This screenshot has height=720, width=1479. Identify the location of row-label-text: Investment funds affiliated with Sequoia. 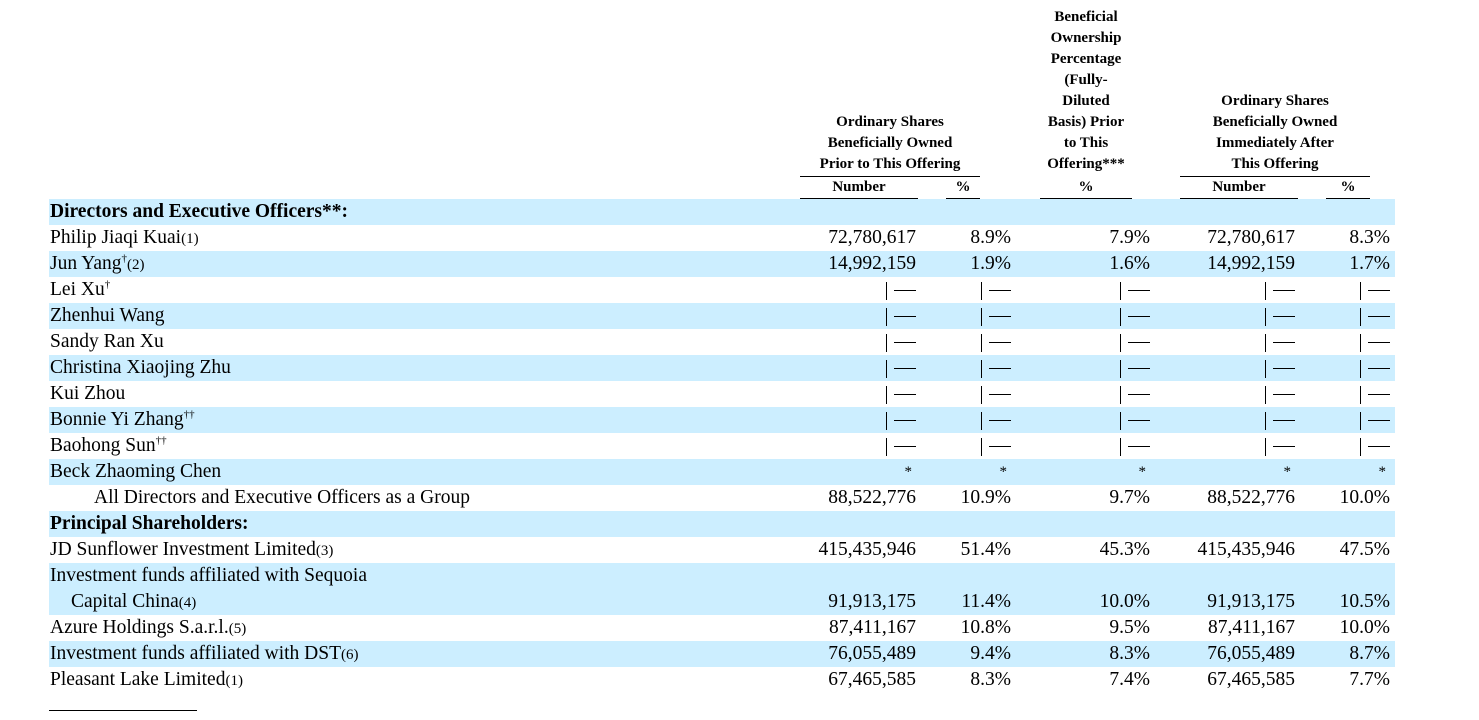
(208, 575).